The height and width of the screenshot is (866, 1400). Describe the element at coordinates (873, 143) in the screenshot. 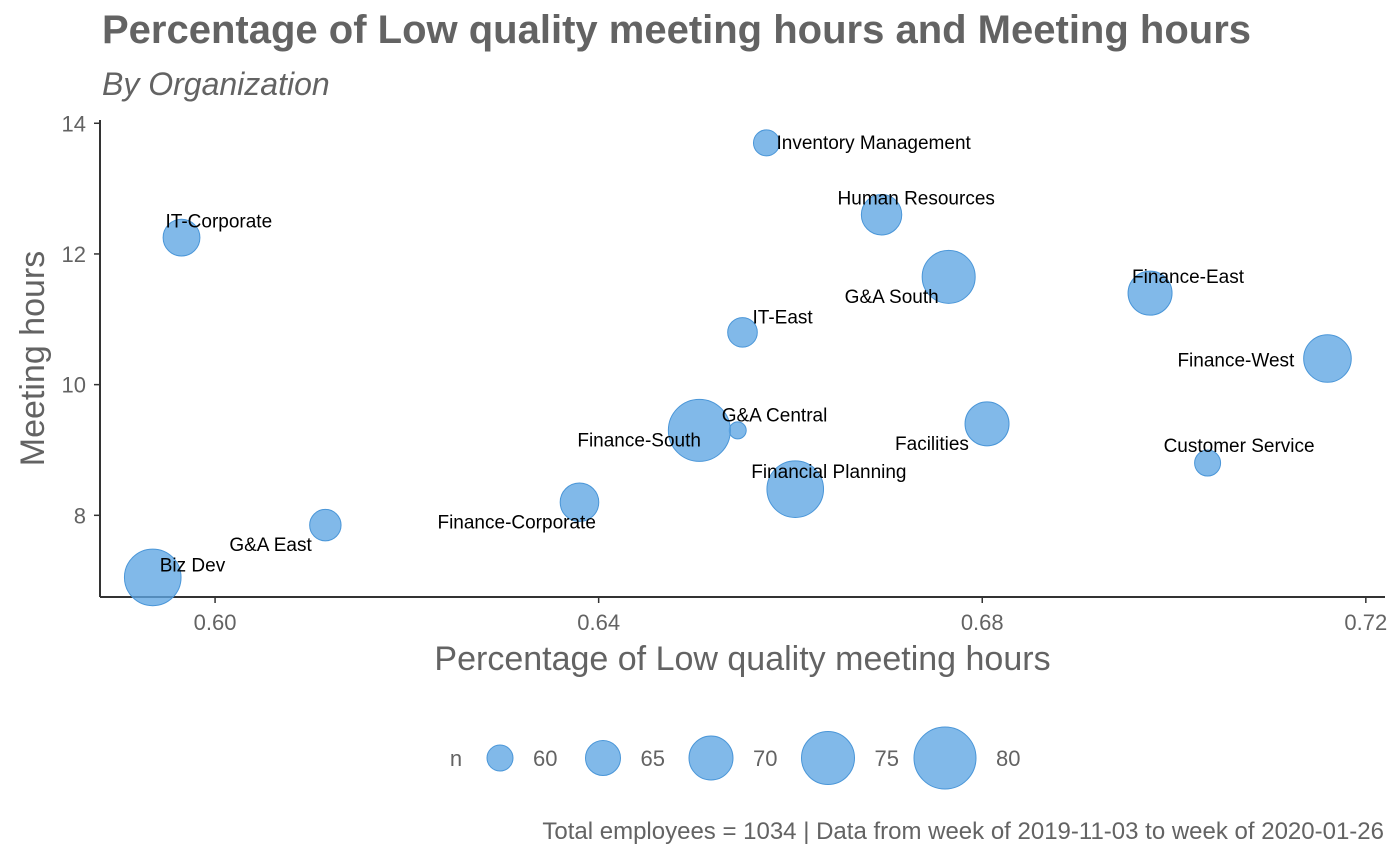

I see `data-point-label: Inventory Management` at that location.